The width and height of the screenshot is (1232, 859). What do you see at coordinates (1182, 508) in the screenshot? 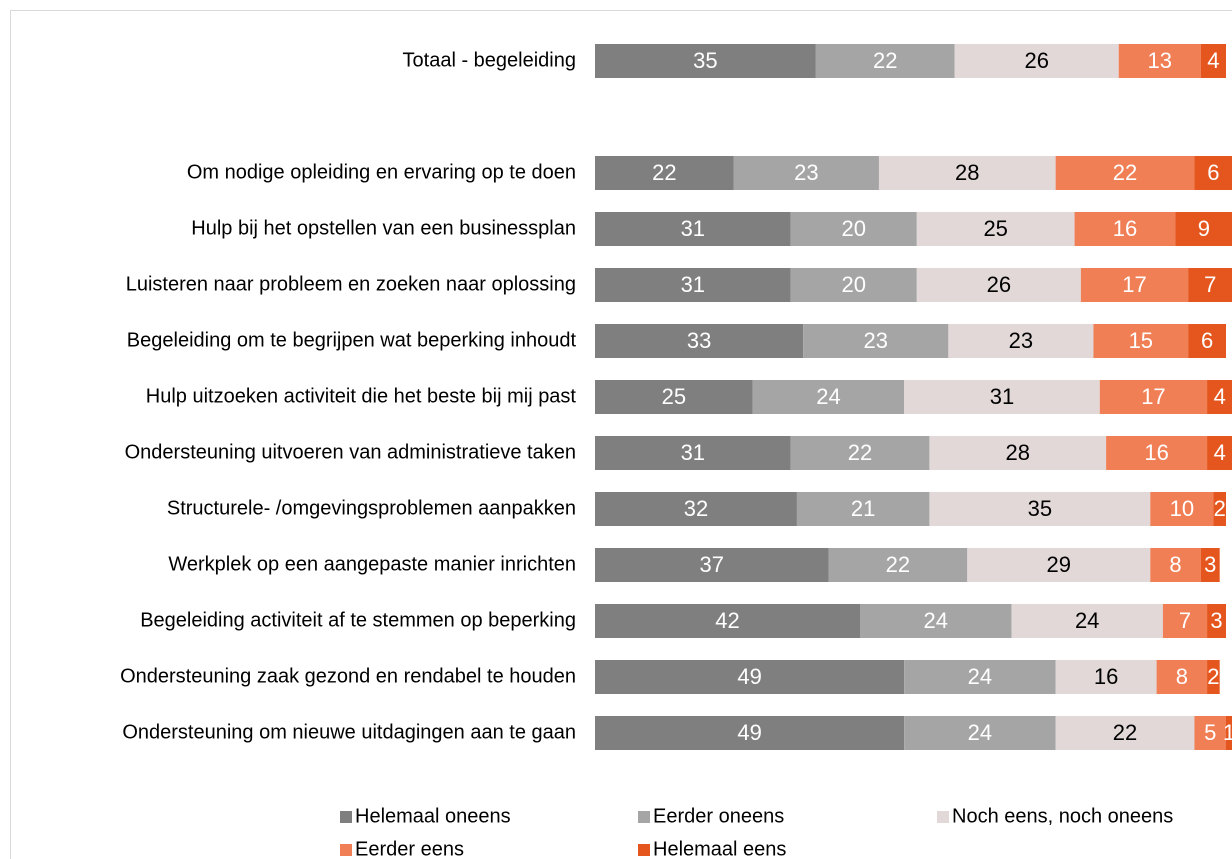
I see `value-label: 10` at bounding box center [1182, 508].